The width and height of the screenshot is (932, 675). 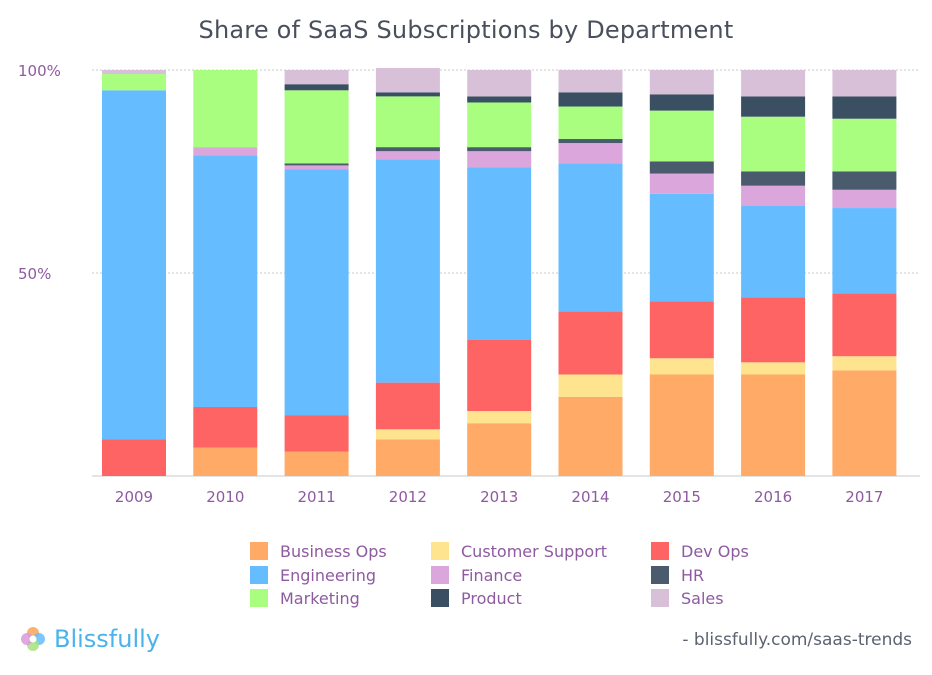 I want to click on legend-label: Customer Support, so click(x=534, y=551).